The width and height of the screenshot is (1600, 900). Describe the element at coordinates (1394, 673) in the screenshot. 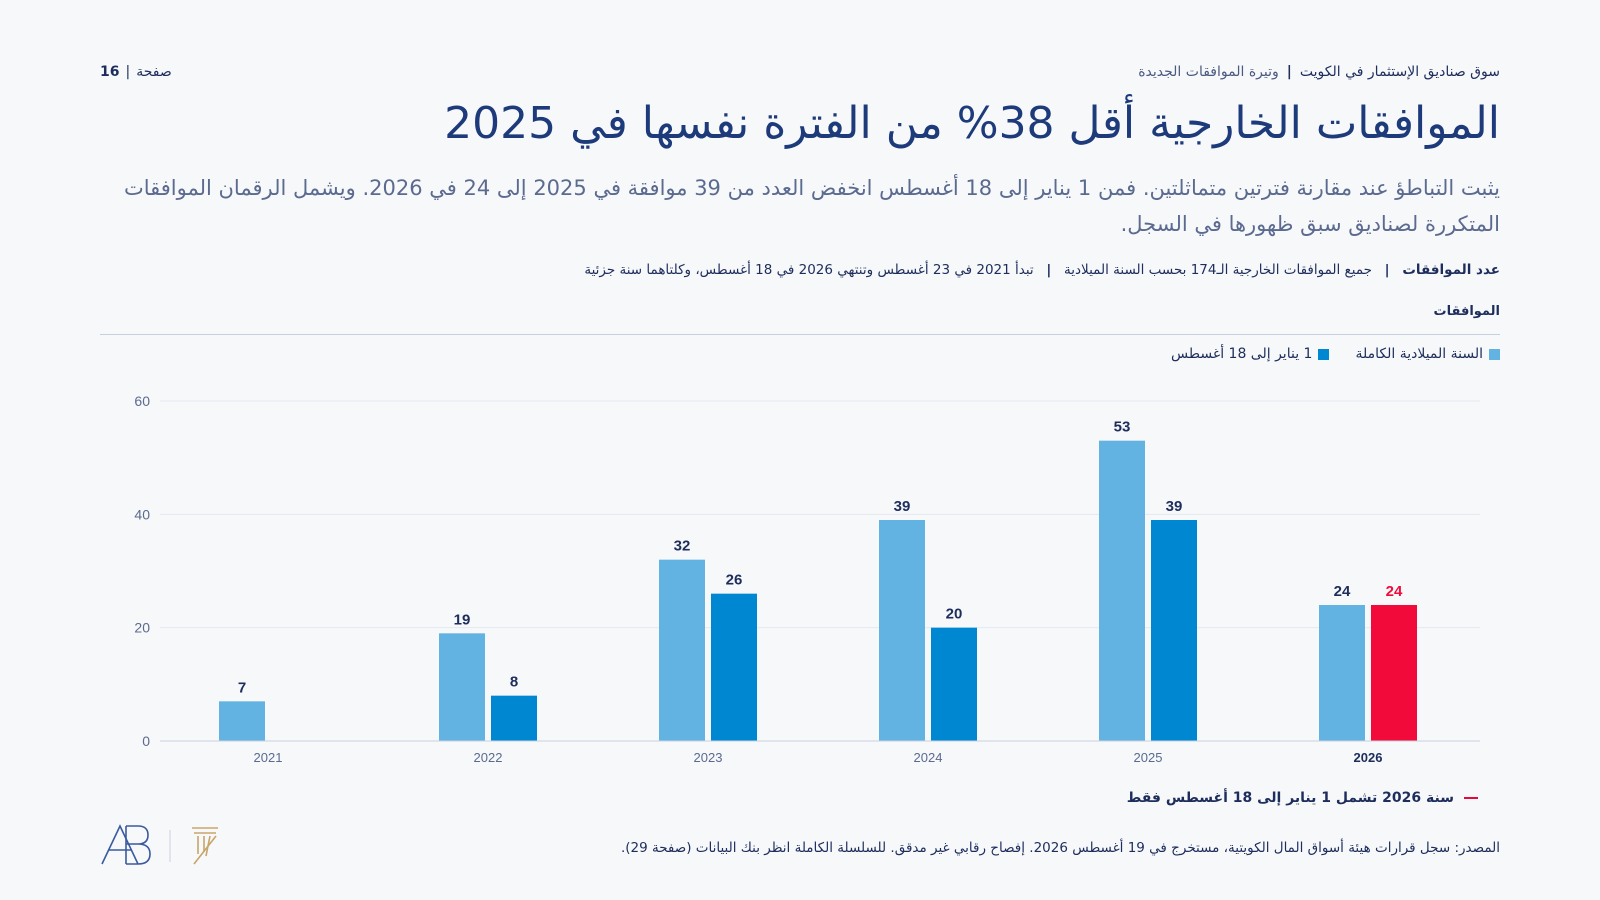

I see `bar-ytd-2026` at that location.